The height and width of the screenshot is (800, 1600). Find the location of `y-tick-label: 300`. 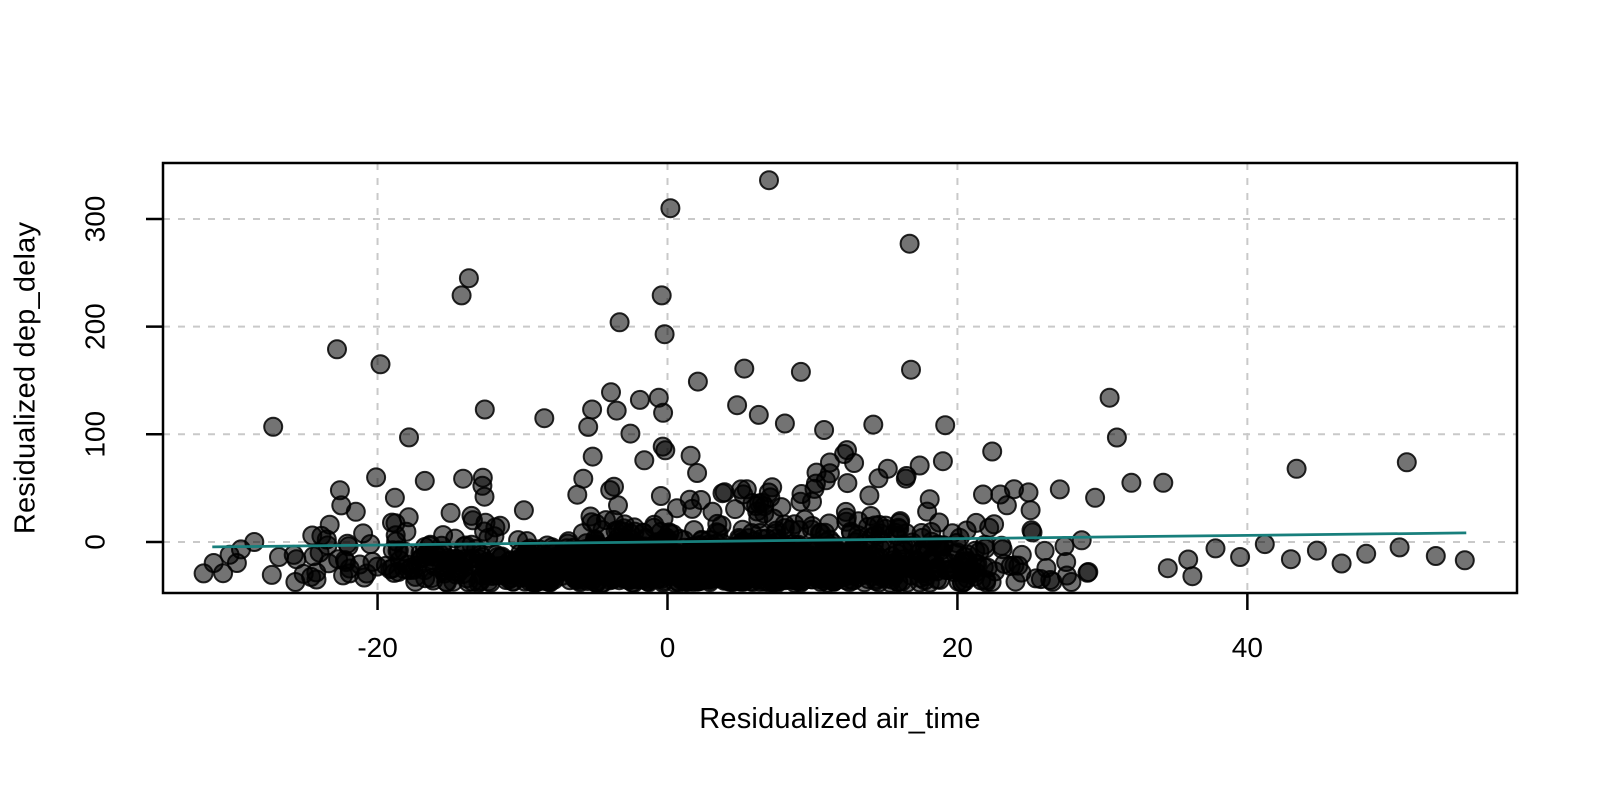

y-tick-label: 300 is located at coordinates (94, 219).